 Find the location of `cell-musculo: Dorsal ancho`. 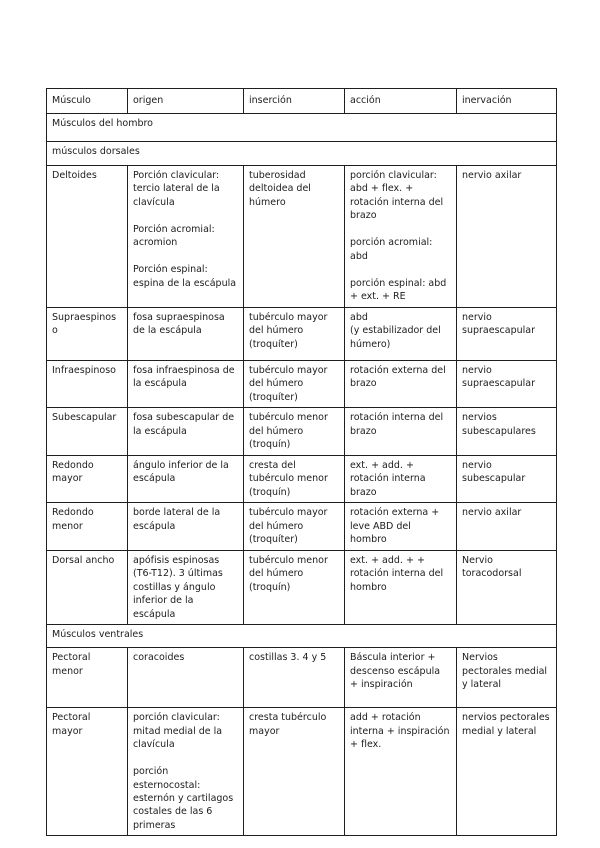

cell-musculo: Dorsal ancho is located at coordinates (87, 587).